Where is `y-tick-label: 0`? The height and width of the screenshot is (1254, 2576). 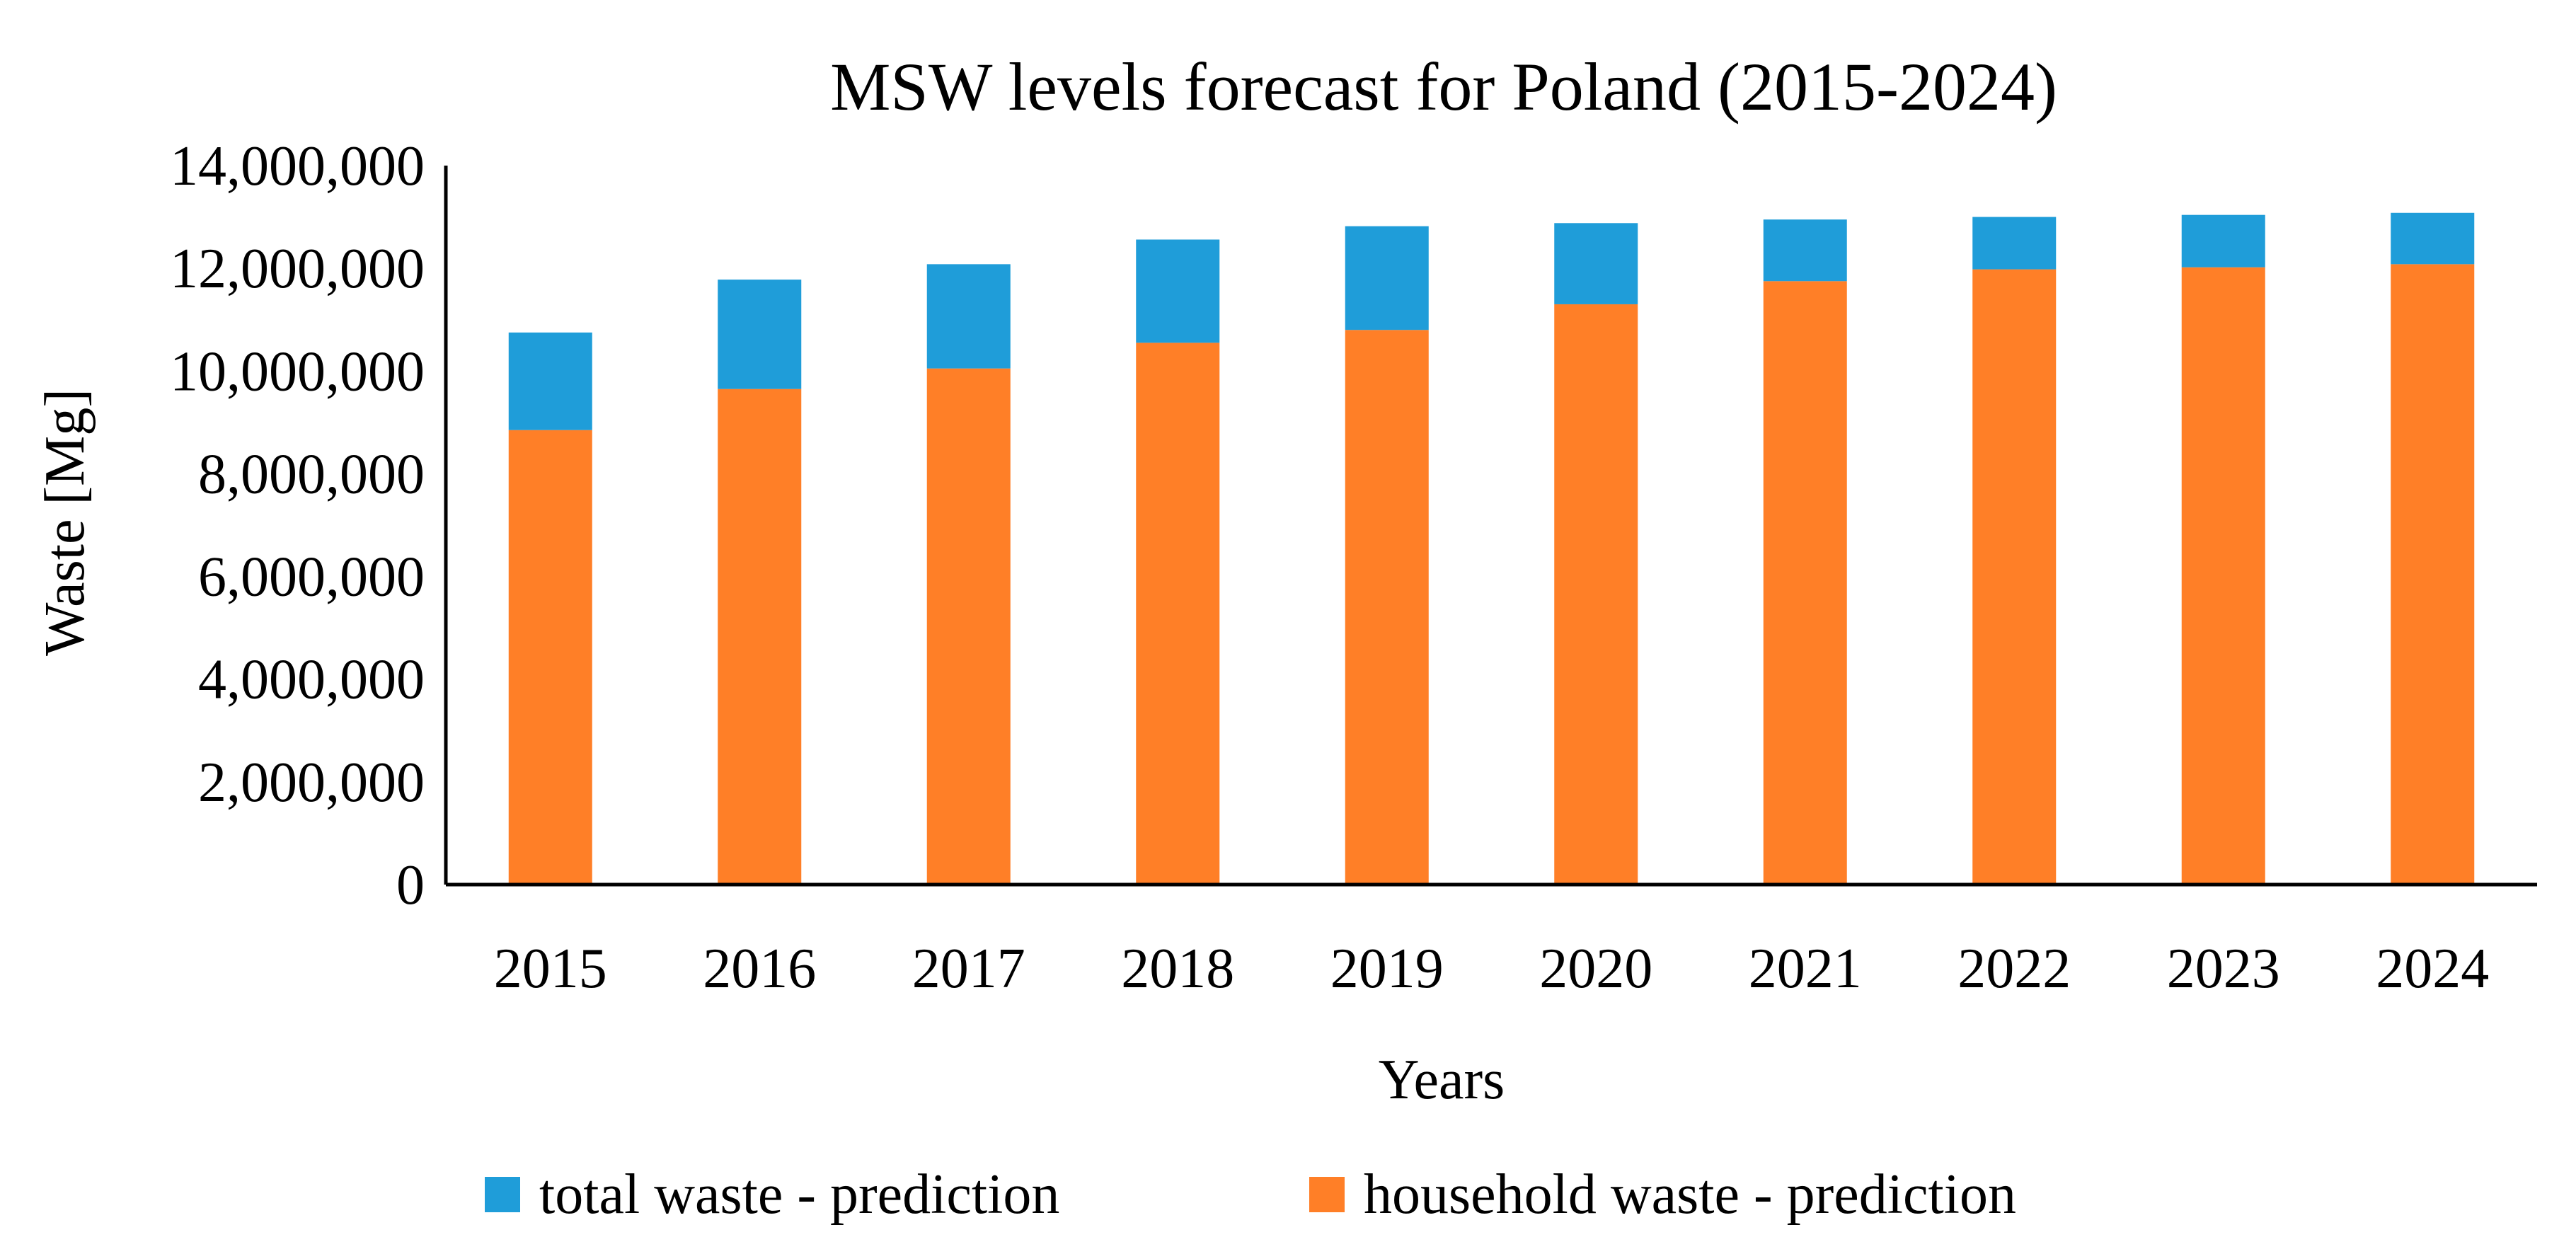
y-tick-label: 0 is located at coordinates (411, 885).